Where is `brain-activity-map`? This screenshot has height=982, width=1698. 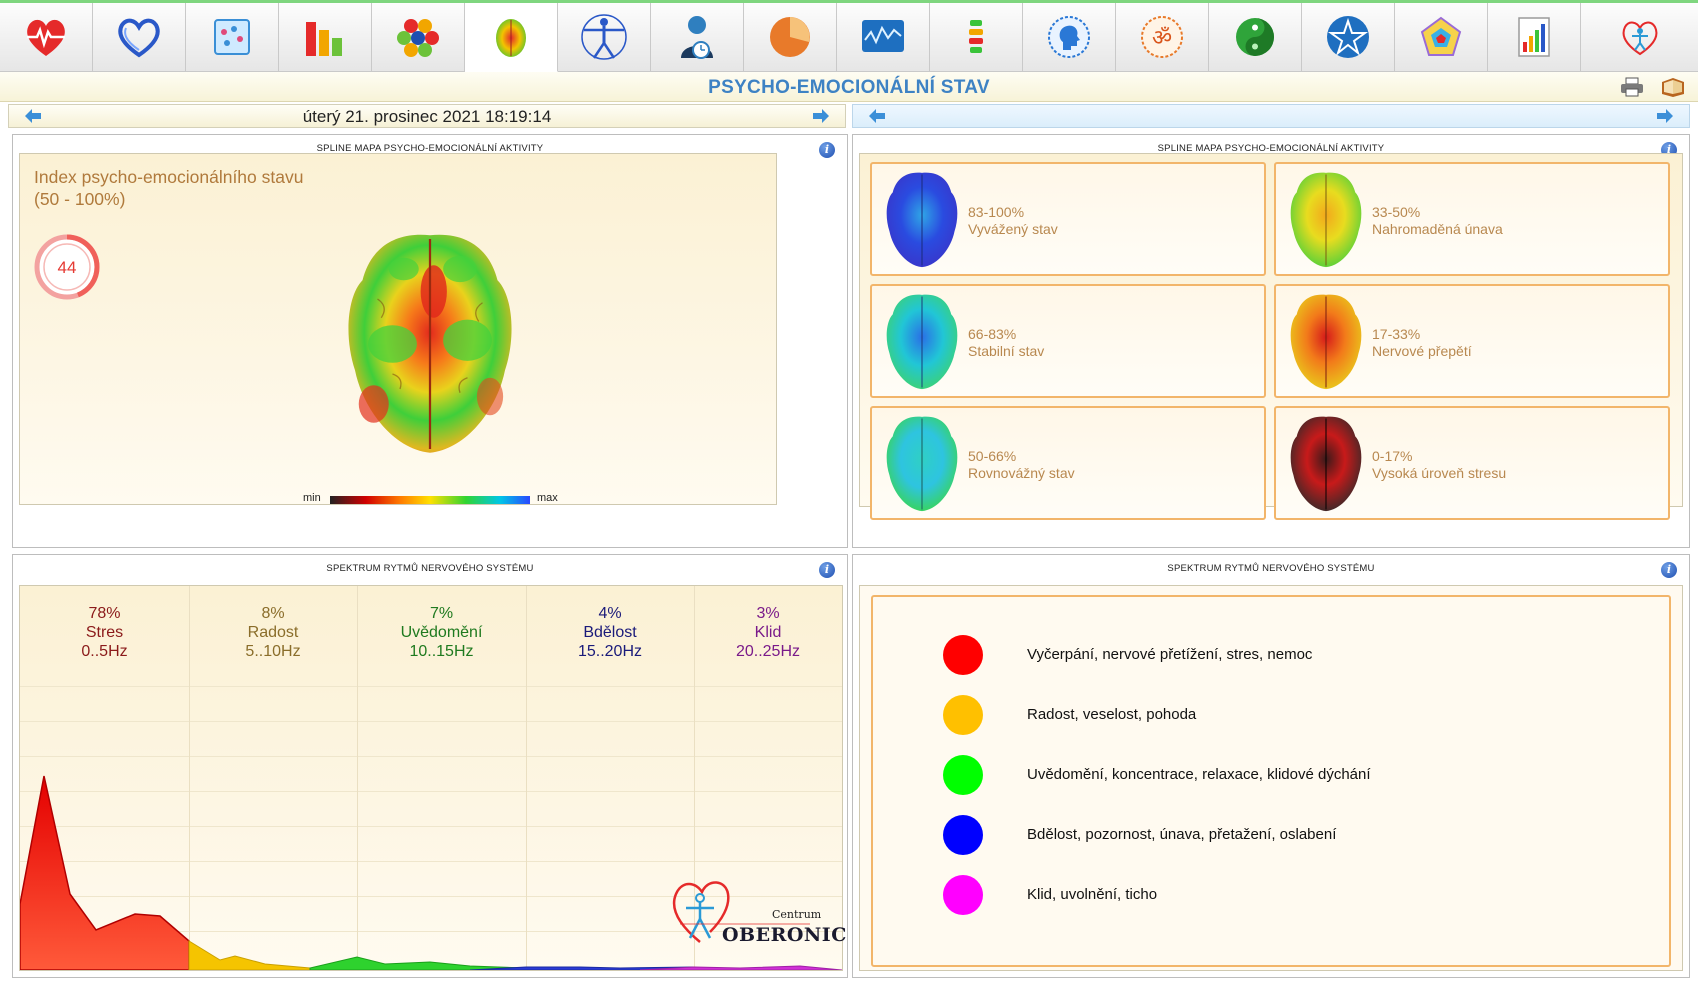
brain-activity-map is located at coordinates (430, 343).